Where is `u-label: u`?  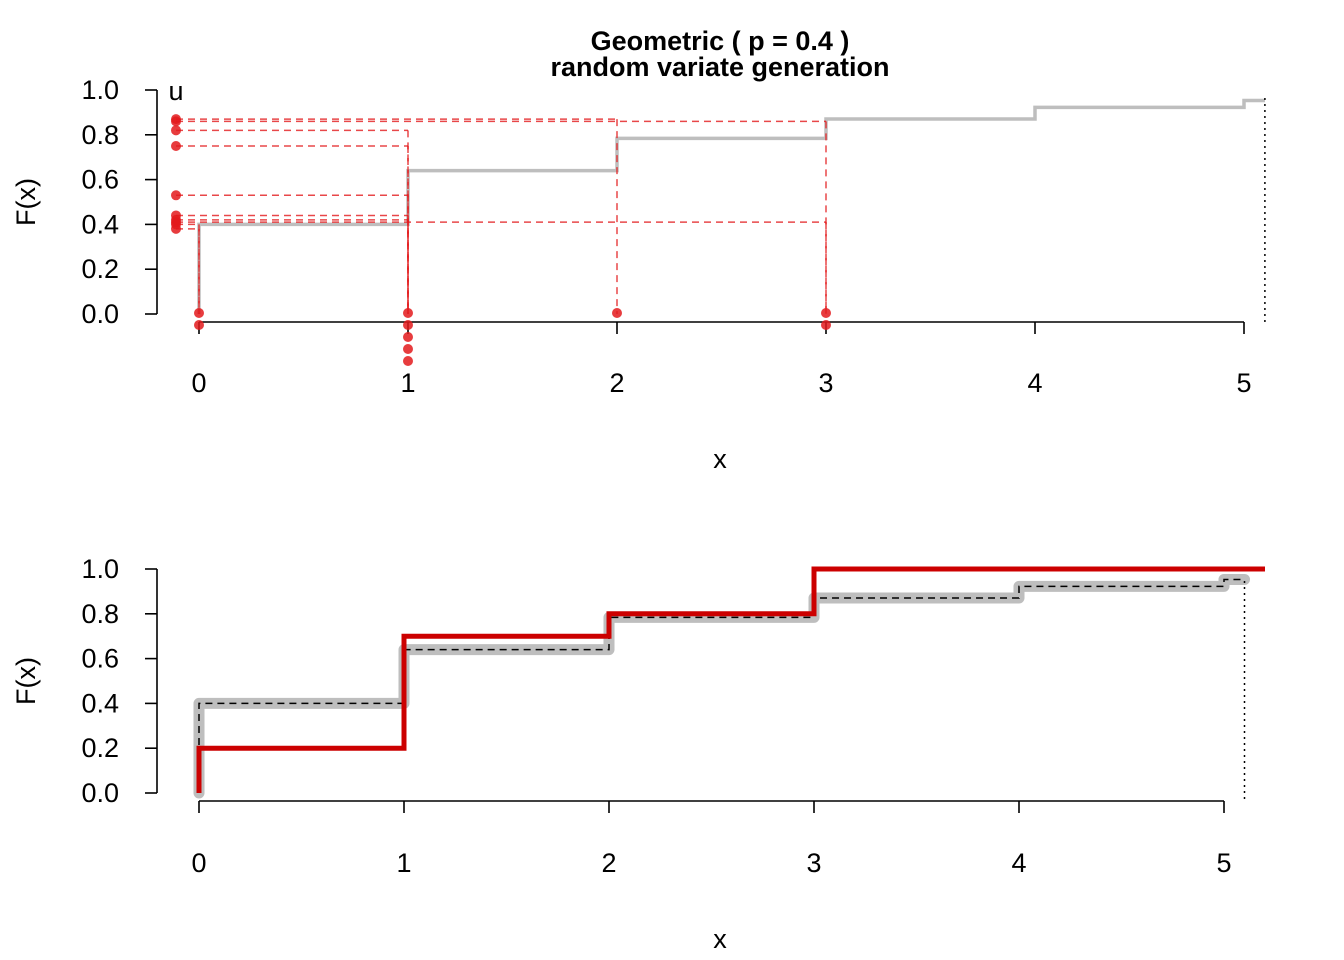
u-label: u is located at coordinates (175, 91).